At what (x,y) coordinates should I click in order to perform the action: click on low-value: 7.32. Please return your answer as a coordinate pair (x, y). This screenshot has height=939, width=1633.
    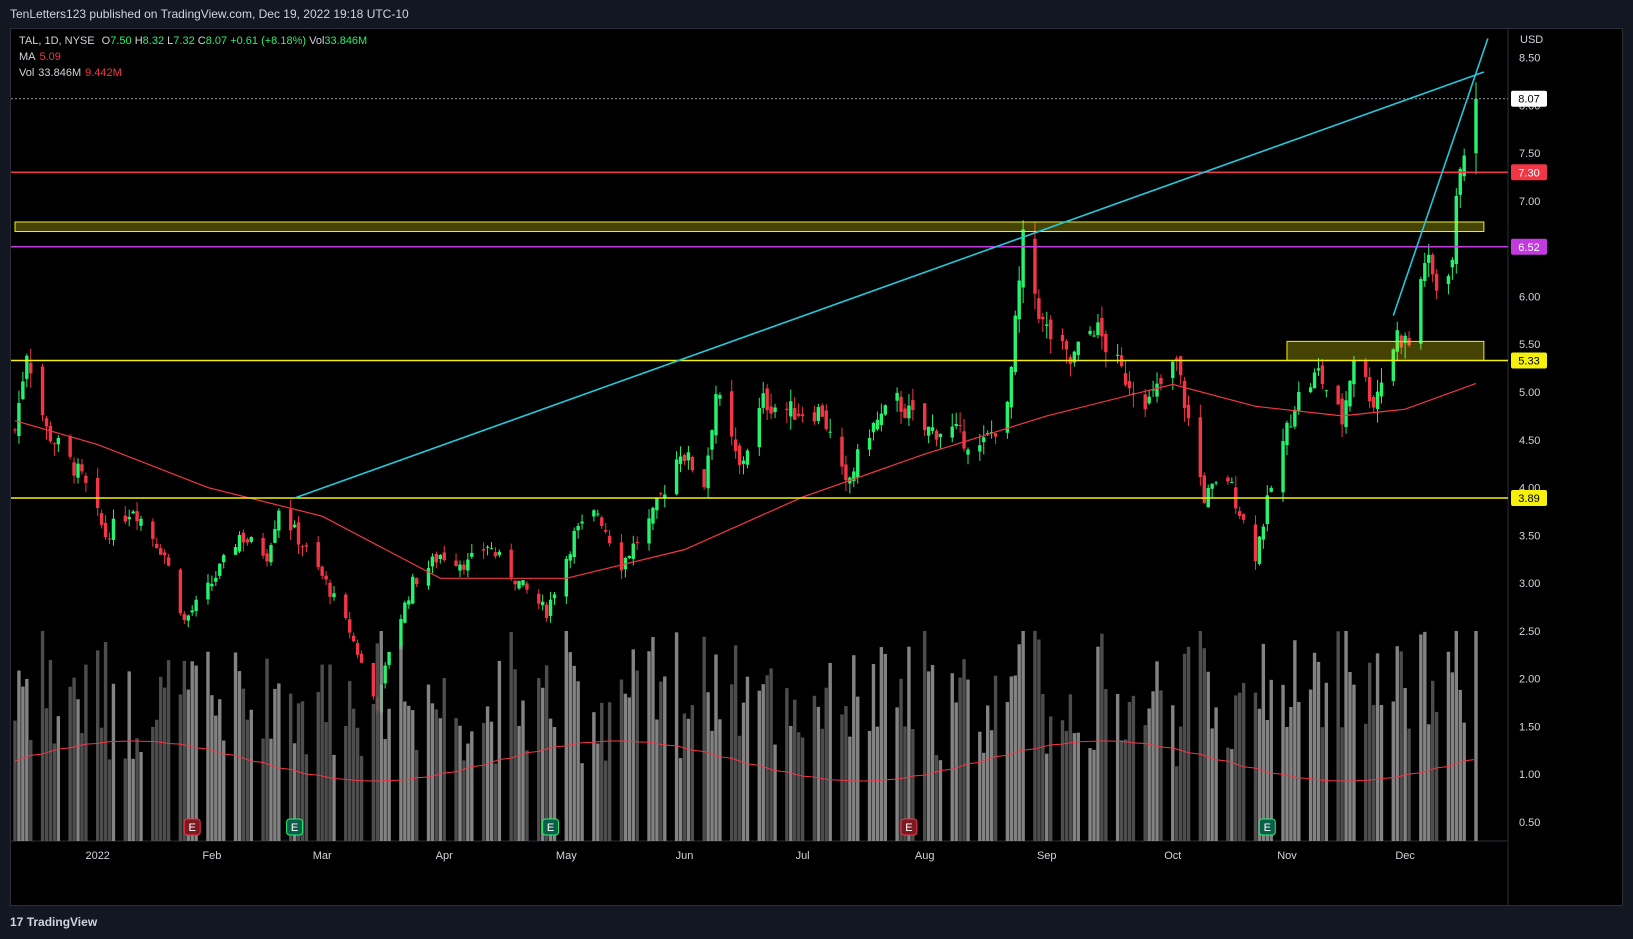
    Looking at the image, I should click on (184, 41).